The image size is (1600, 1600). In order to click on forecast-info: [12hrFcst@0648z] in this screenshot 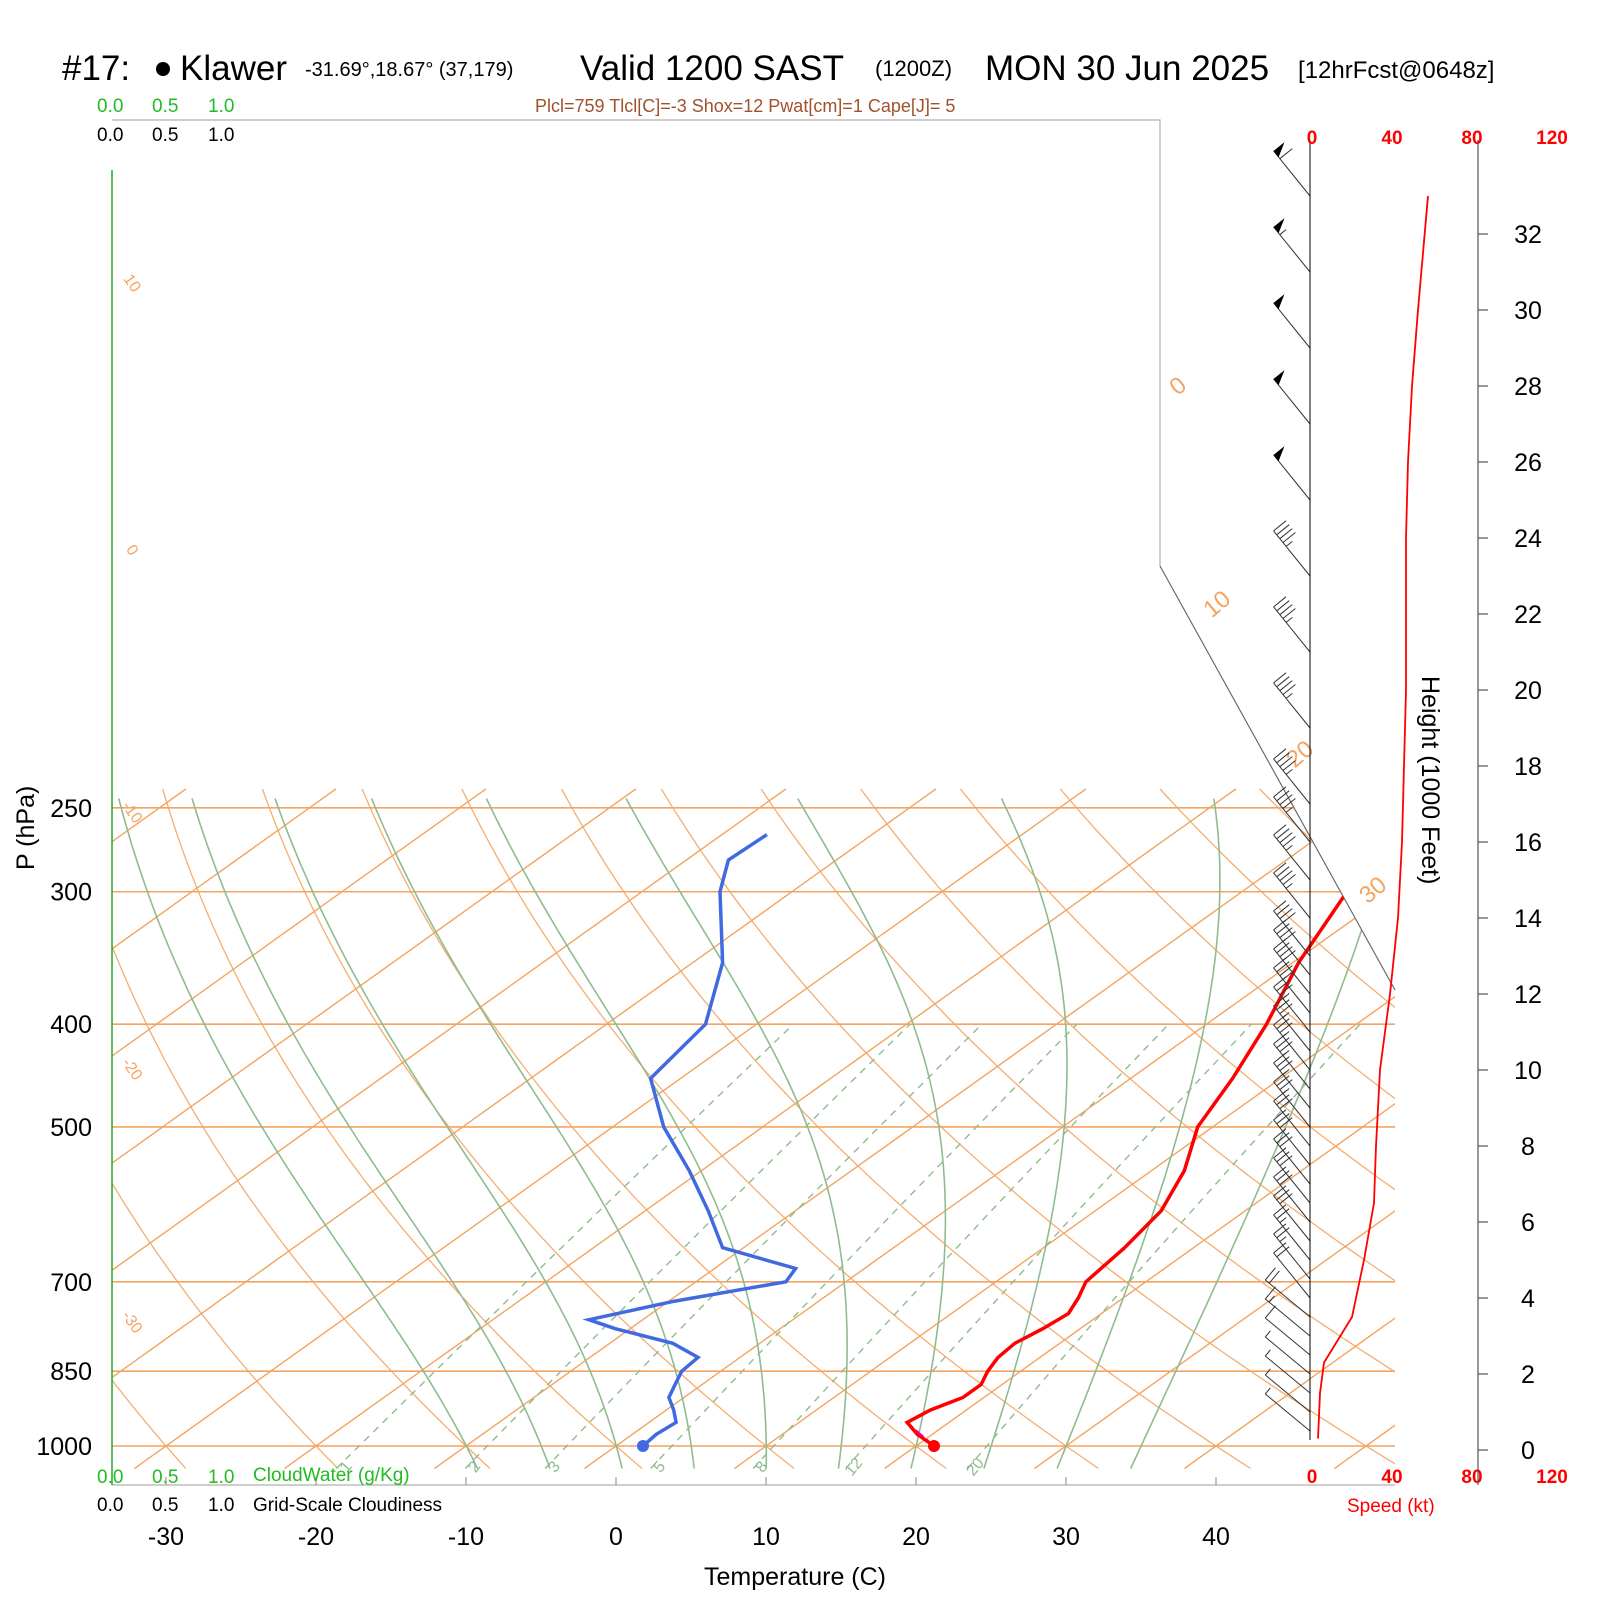, I will do `click(1396, 70)`.